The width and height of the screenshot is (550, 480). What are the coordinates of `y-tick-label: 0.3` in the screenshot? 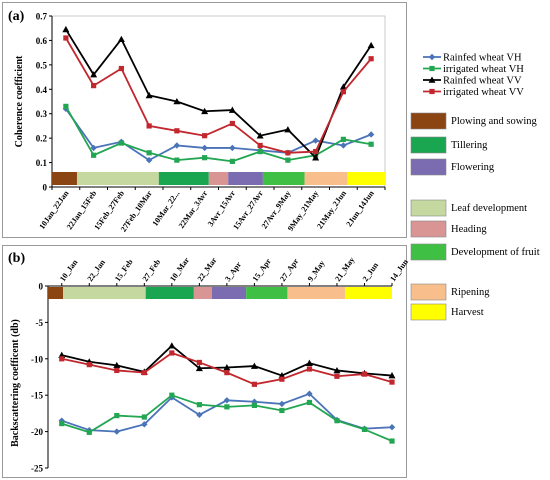 It's located at (42, 114).